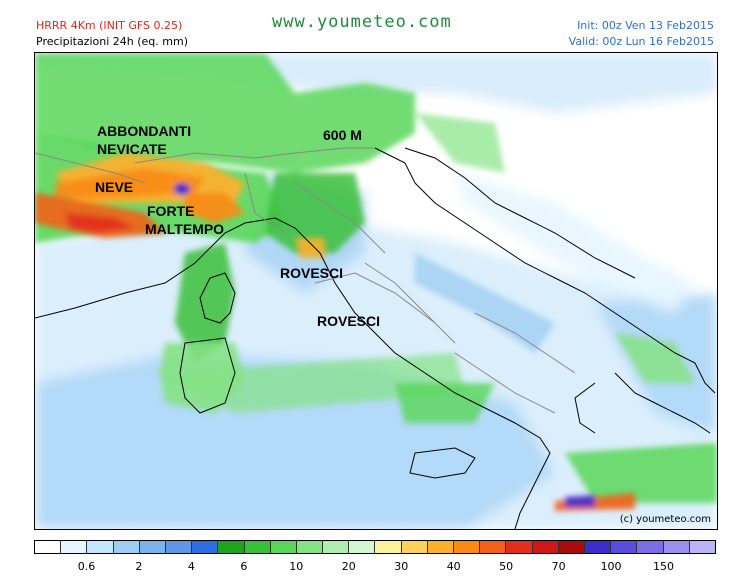 The width and height of the screenshot is (750, 580). What do you see at coordinates (362, 22) in the screenshot?
I see `site-url: www.youmeteo.com` at bounding box center [362, 22].